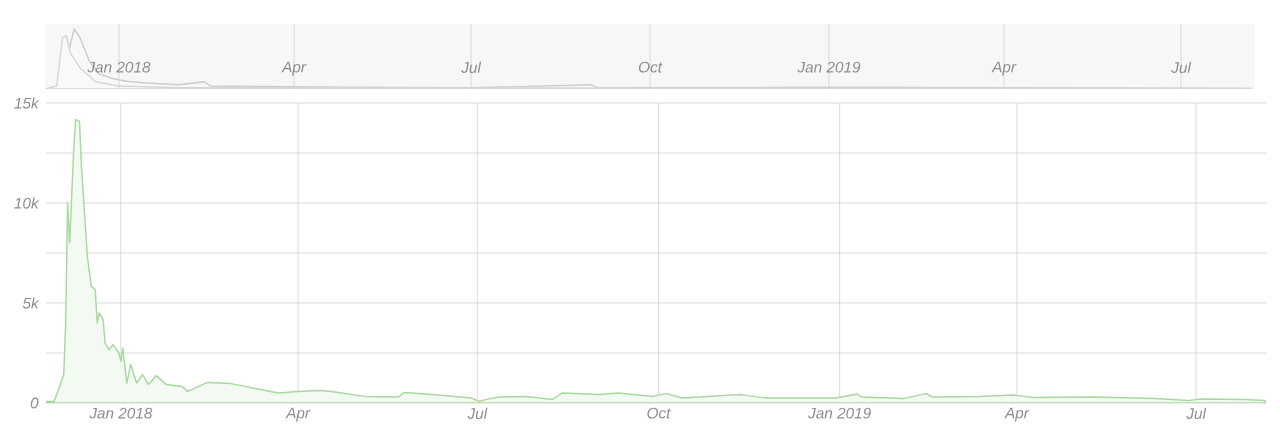 This screenshot has width=1280, height=440. What do you see at coordinates (31, 303) in the screenshot?
I see `y-tick-label: 5k` at bounding box center [31, 303].